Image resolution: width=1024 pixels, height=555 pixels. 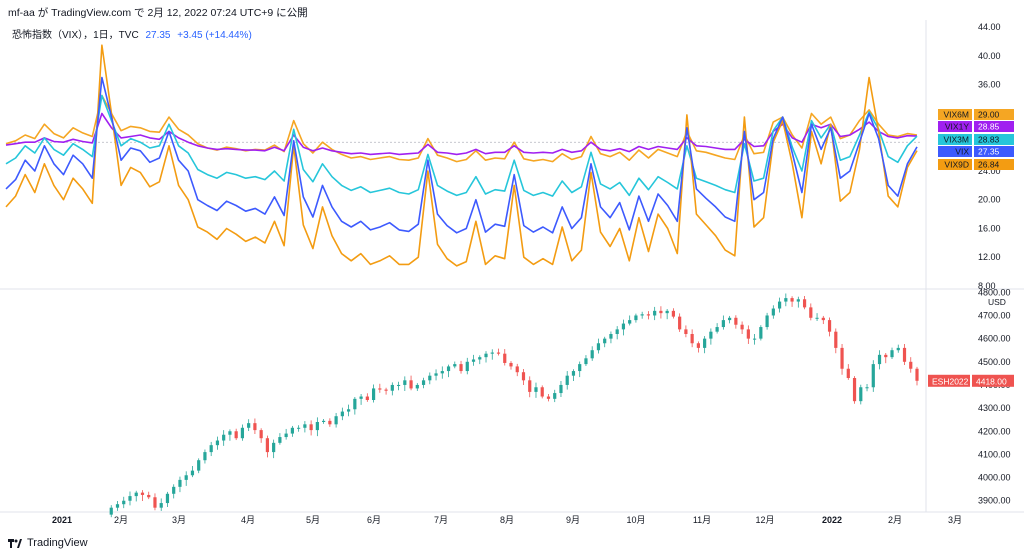 I want to click on es-badge-name, so click(x=949, y=380).